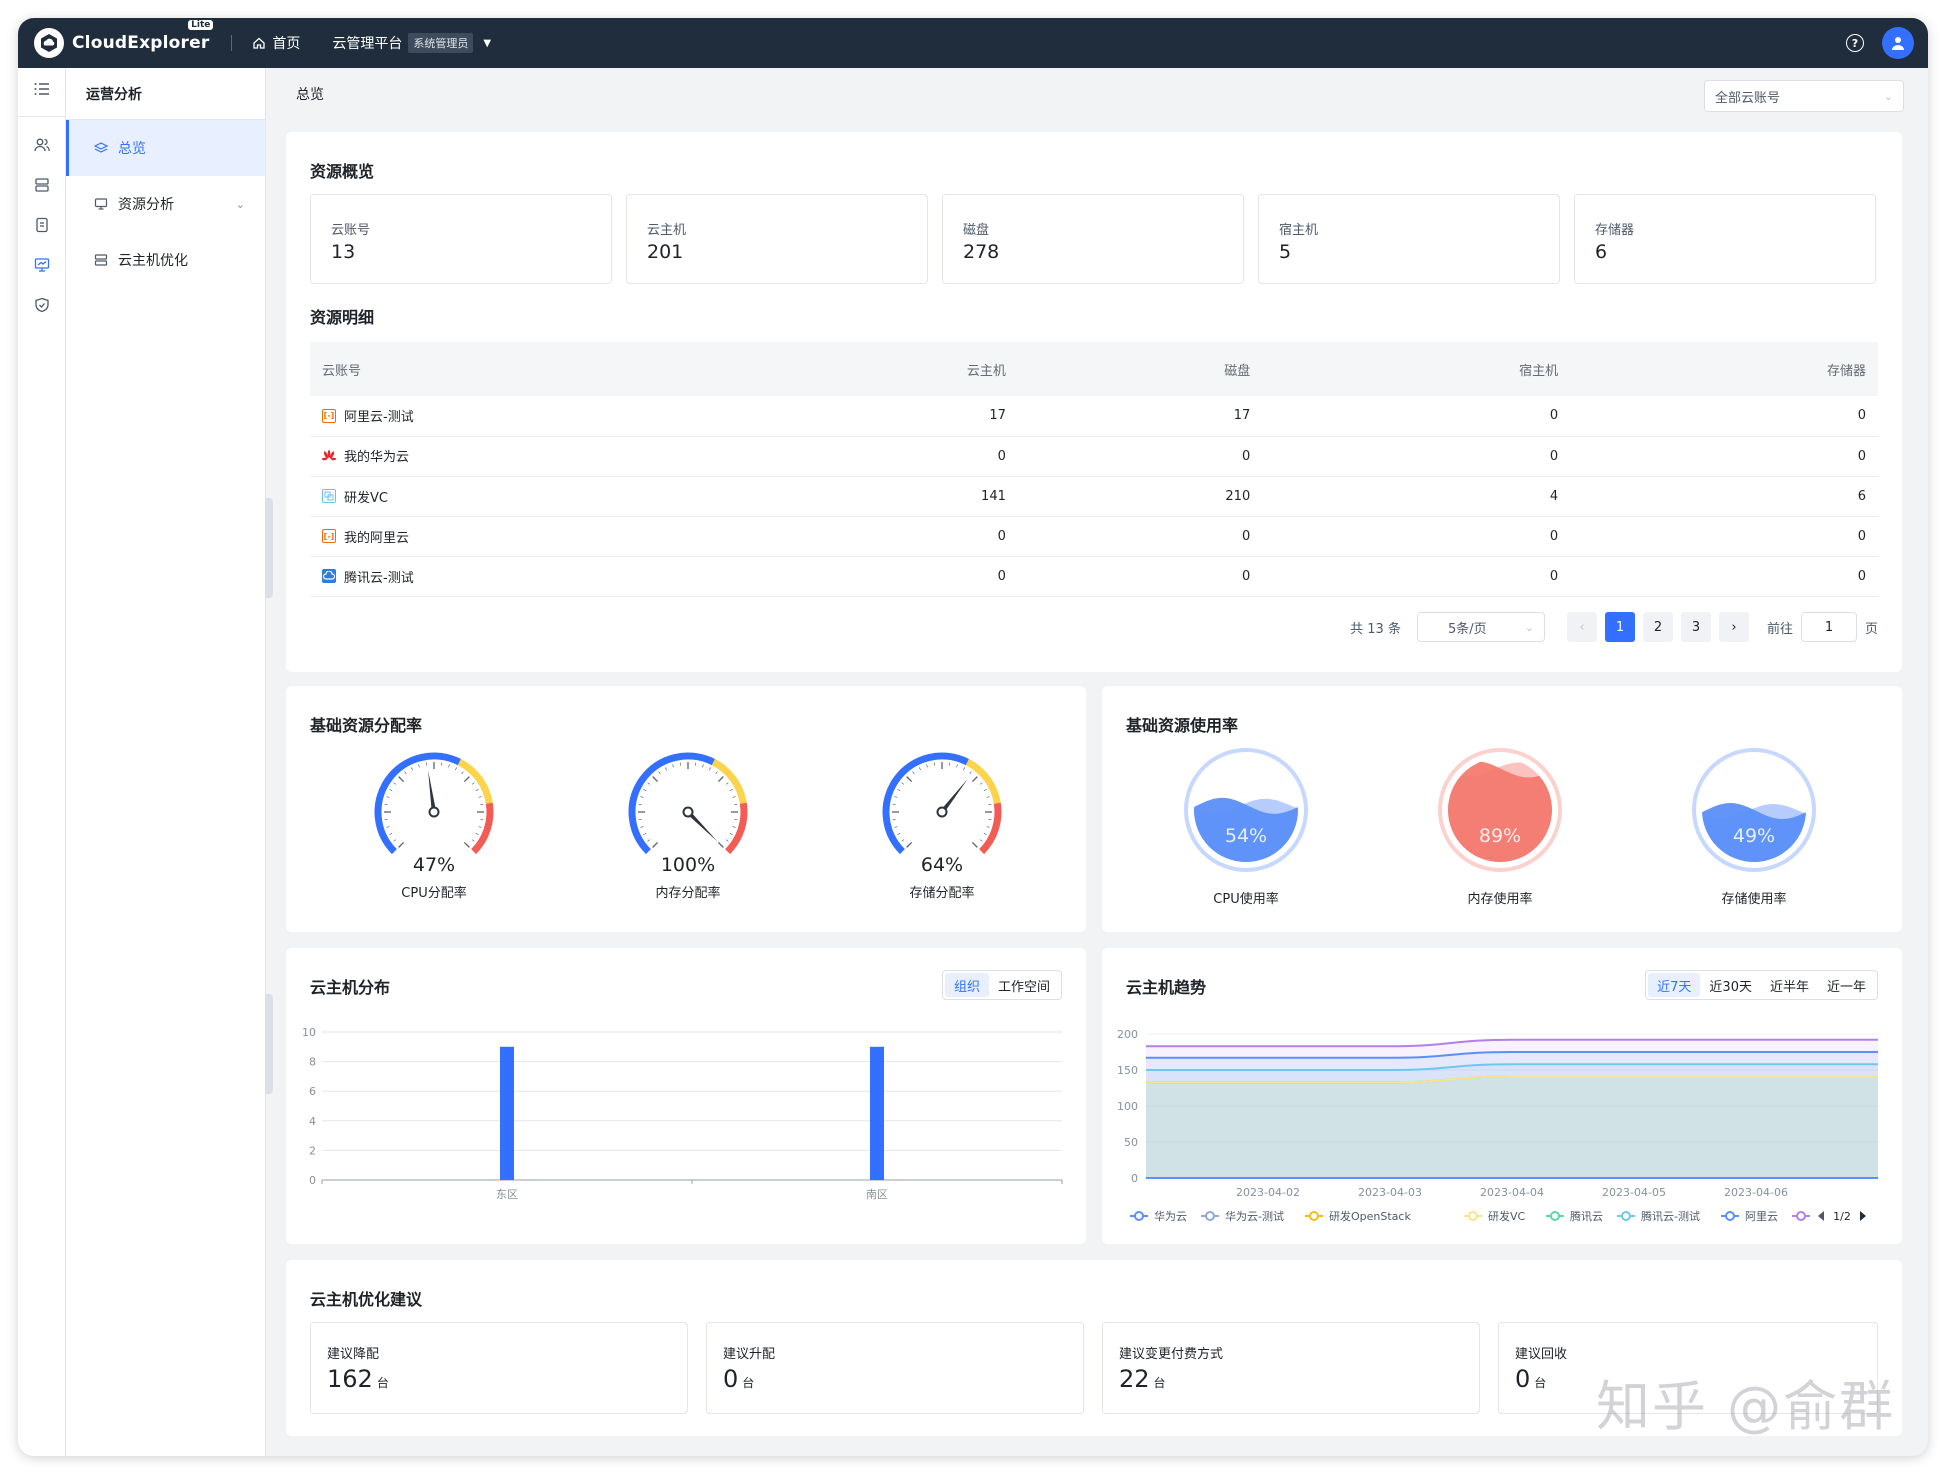 This screenshot has height=1473, width=1946. Describe the element at coordinates (864, 369) in the screenshot. I see `col-header-vm: 云主机` at that location.